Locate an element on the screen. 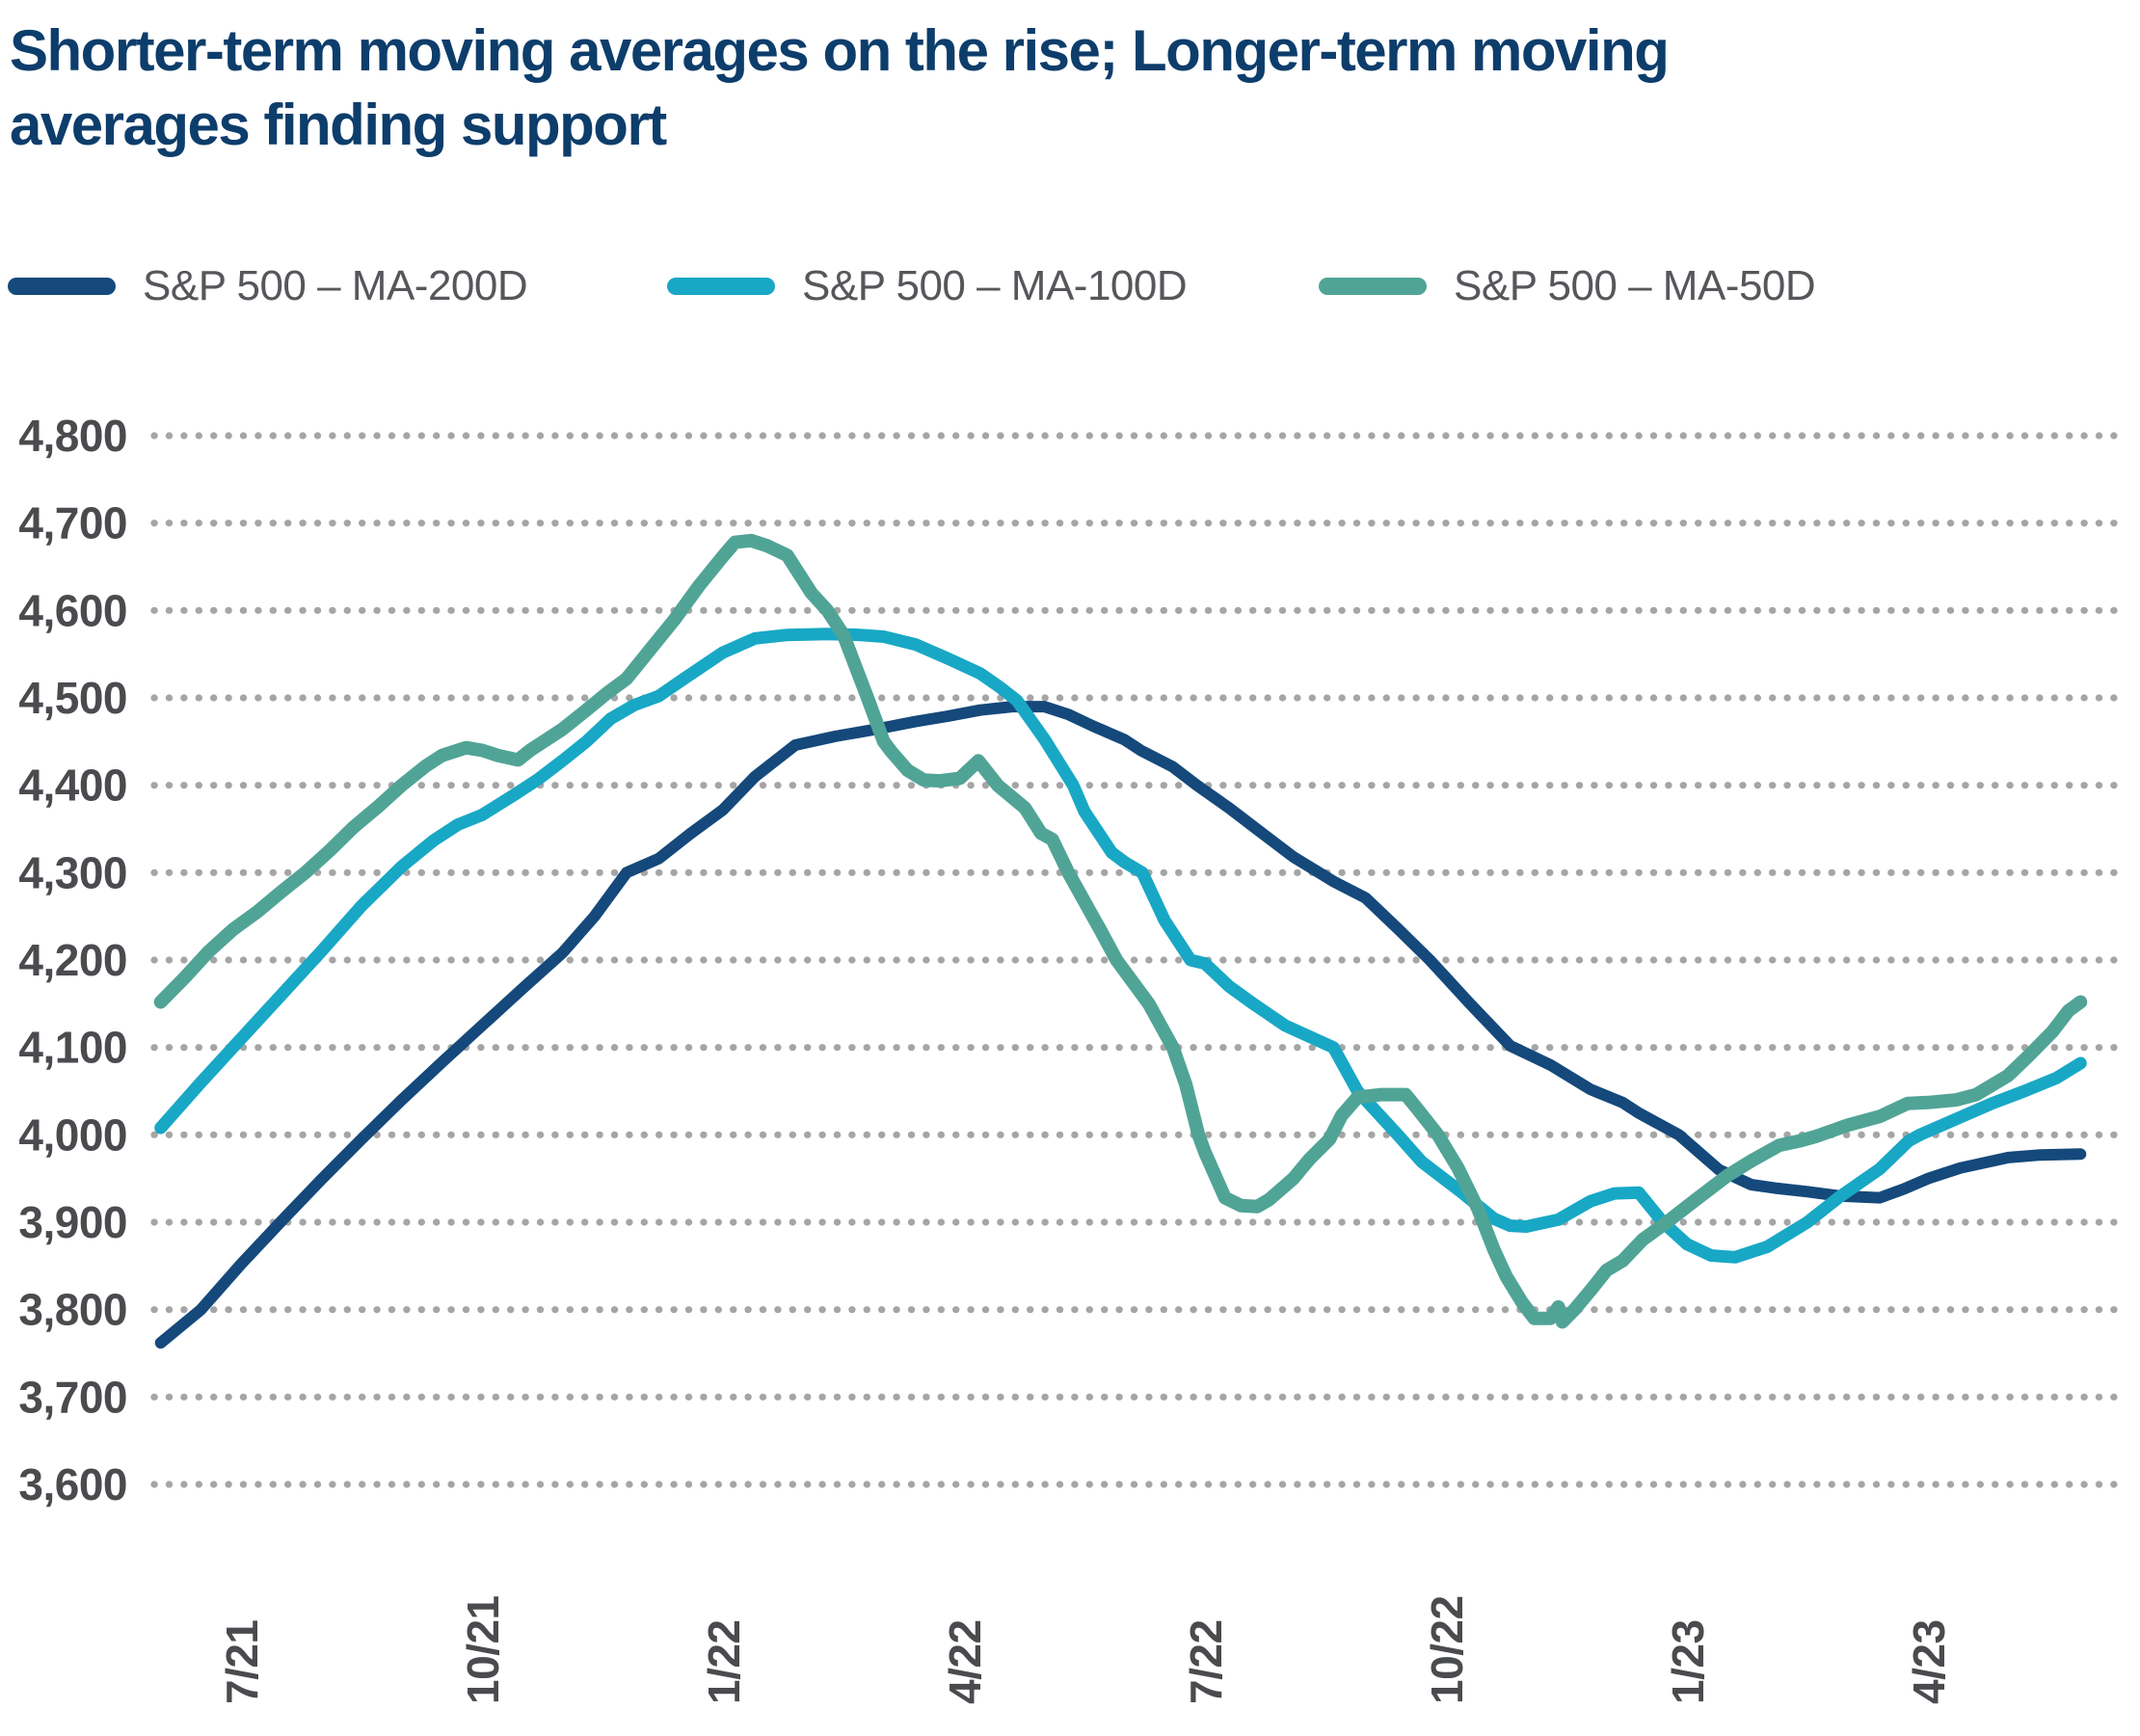  legend-label-ma-100d: S&P 500 – MA-100D is located at coordinates (995, 285).